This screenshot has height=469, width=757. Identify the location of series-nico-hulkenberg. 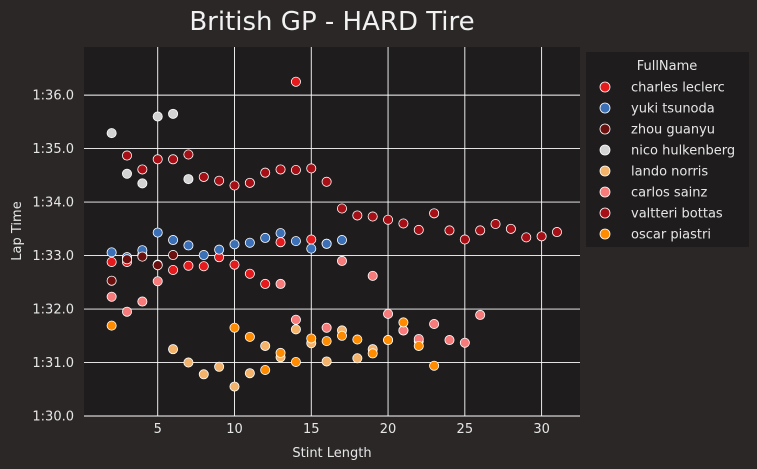
(150, 148).